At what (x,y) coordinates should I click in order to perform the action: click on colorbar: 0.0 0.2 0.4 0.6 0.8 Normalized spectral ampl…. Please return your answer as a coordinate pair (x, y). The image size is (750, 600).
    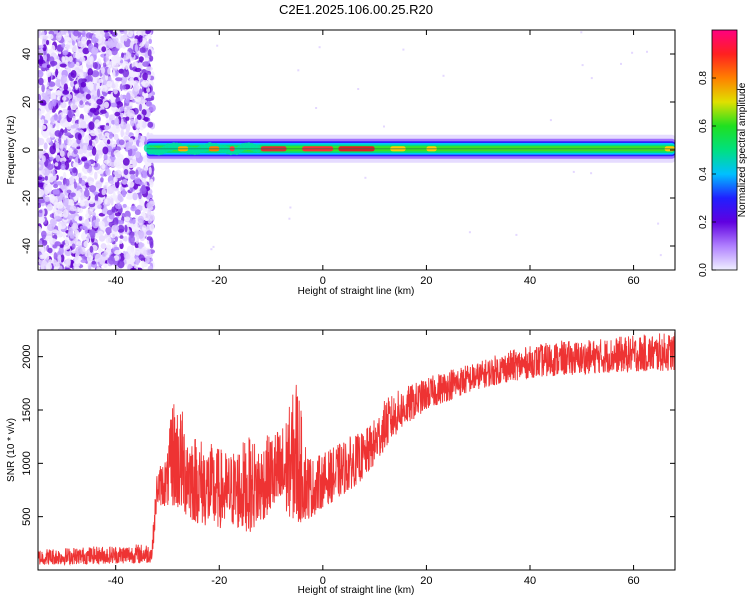
    Looking at the image, I should click on (723, 153).